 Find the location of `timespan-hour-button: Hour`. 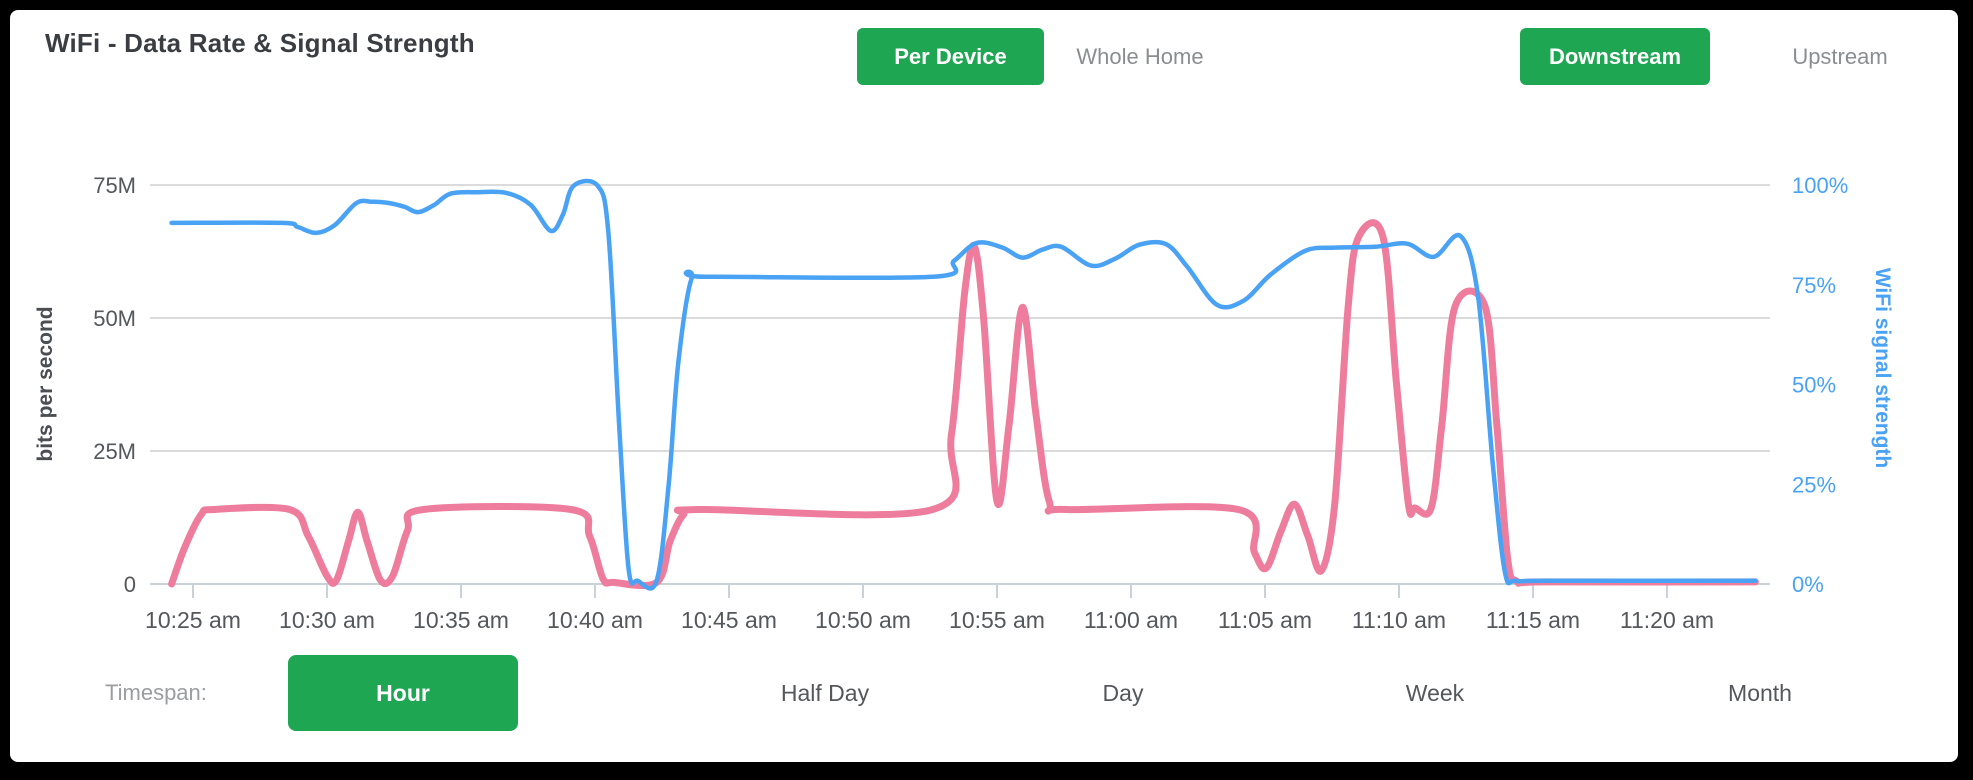

timespan-hour-button: Hour is located at coordinates (403, 693).